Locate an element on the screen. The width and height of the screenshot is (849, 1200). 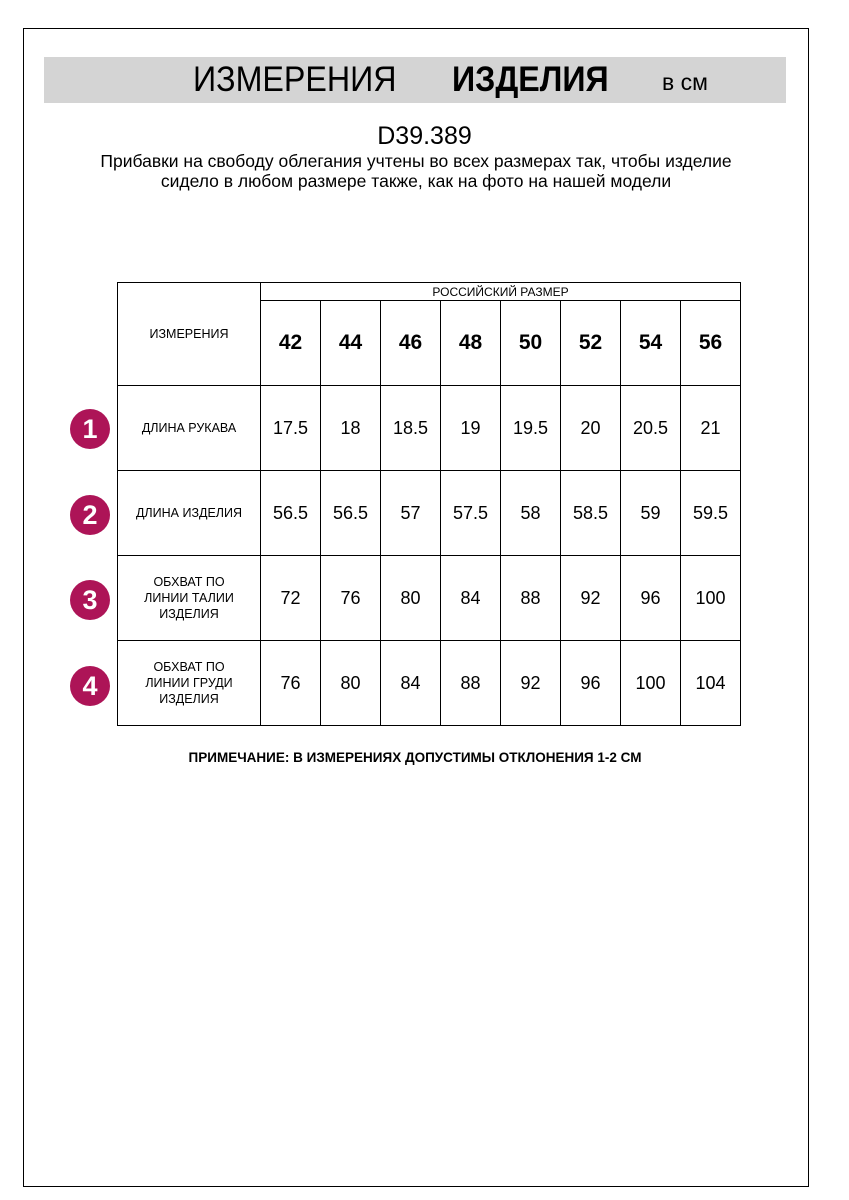
size-header: 48 is located at coordinates (470, 343).